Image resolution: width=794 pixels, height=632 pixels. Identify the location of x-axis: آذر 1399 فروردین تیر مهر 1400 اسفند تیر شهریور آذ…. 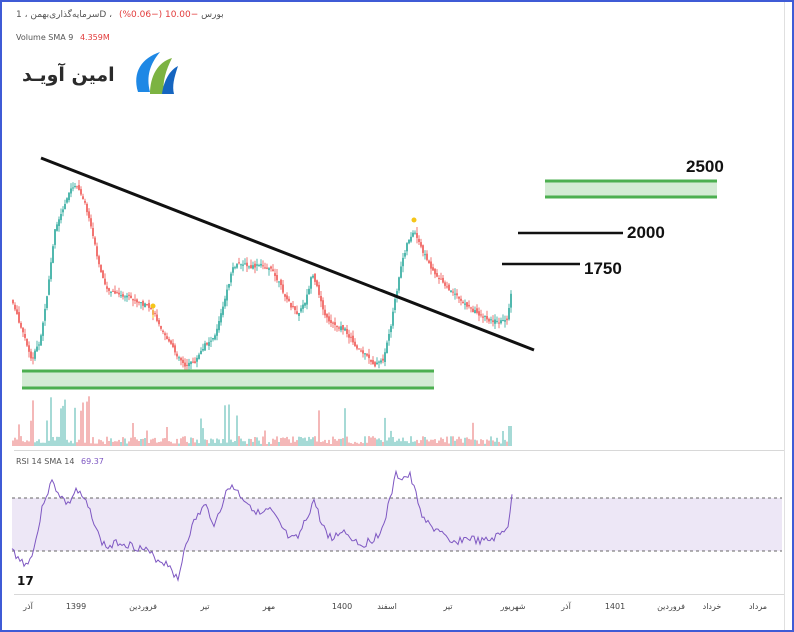
(397, 610).